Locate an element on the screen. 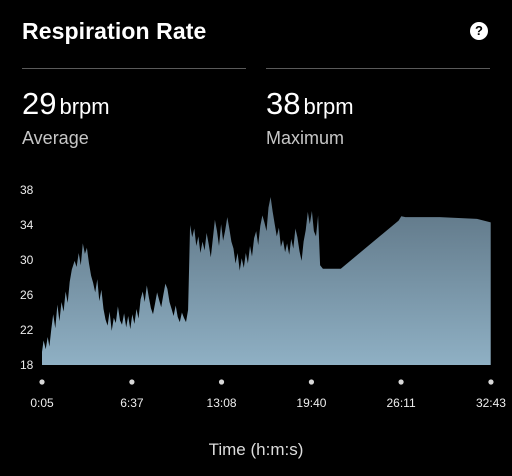  help-icon: ? is located at coordinates (479, 31).